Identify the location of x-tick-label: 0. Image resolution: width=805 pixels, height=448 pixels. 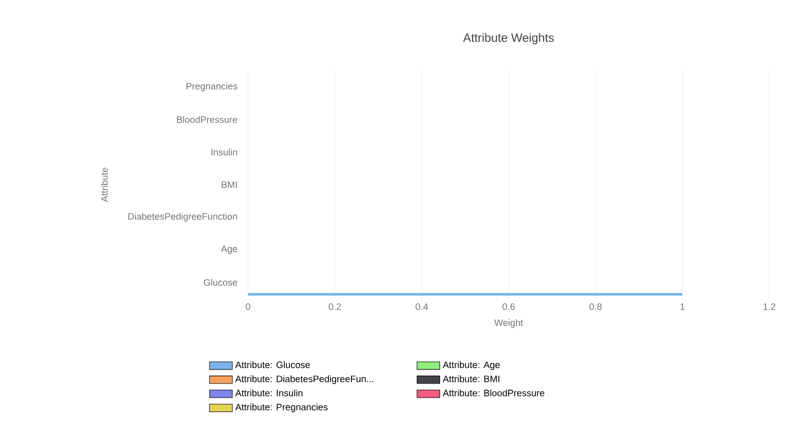
(248, 306).